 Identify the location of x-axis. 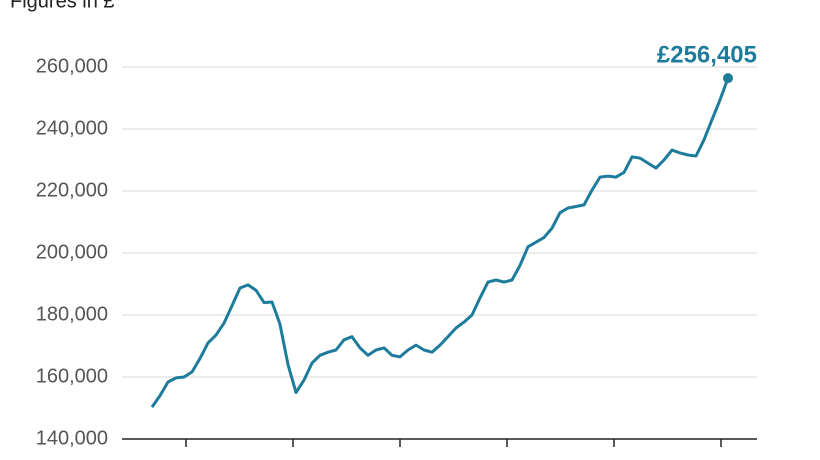
(453, 443).